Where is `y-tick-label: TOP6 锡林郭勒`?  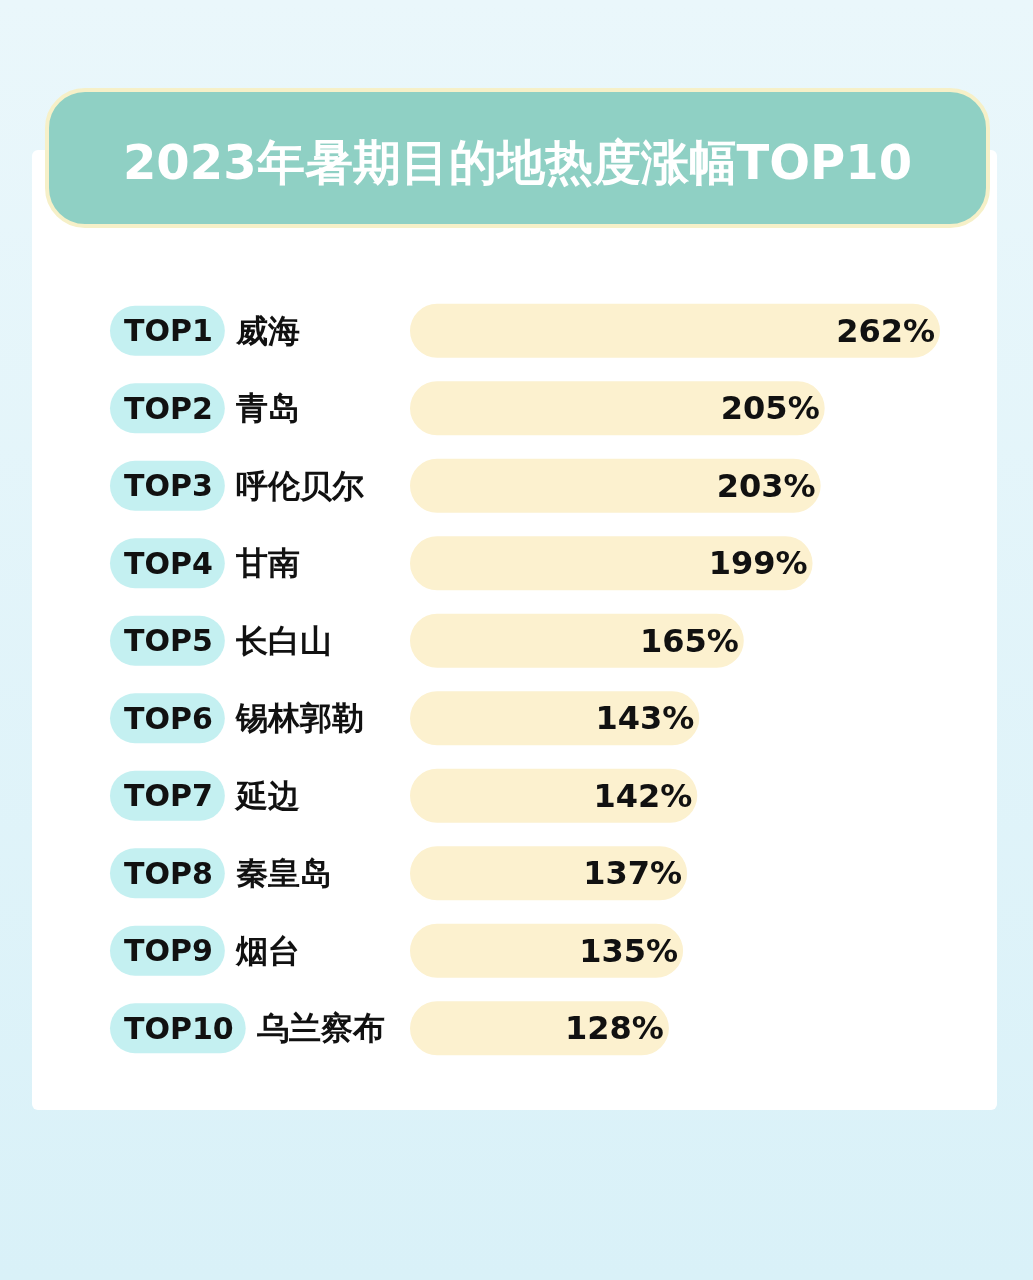 y-tick-label: TOP6 锡林郭勒 is located at coordinates (244, 718).